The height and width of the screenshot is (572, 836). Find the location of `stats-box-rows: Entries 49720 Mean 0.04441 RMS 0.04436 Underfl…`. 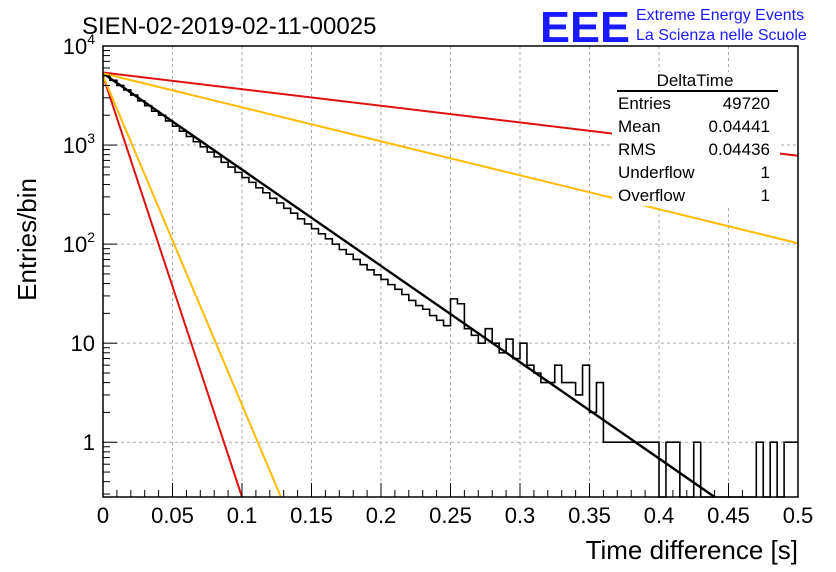

stats-box-rows: Entries 49720 Mean 0.04441 RMS 0.04436 Underfl… is located at coordinates (694, 149).